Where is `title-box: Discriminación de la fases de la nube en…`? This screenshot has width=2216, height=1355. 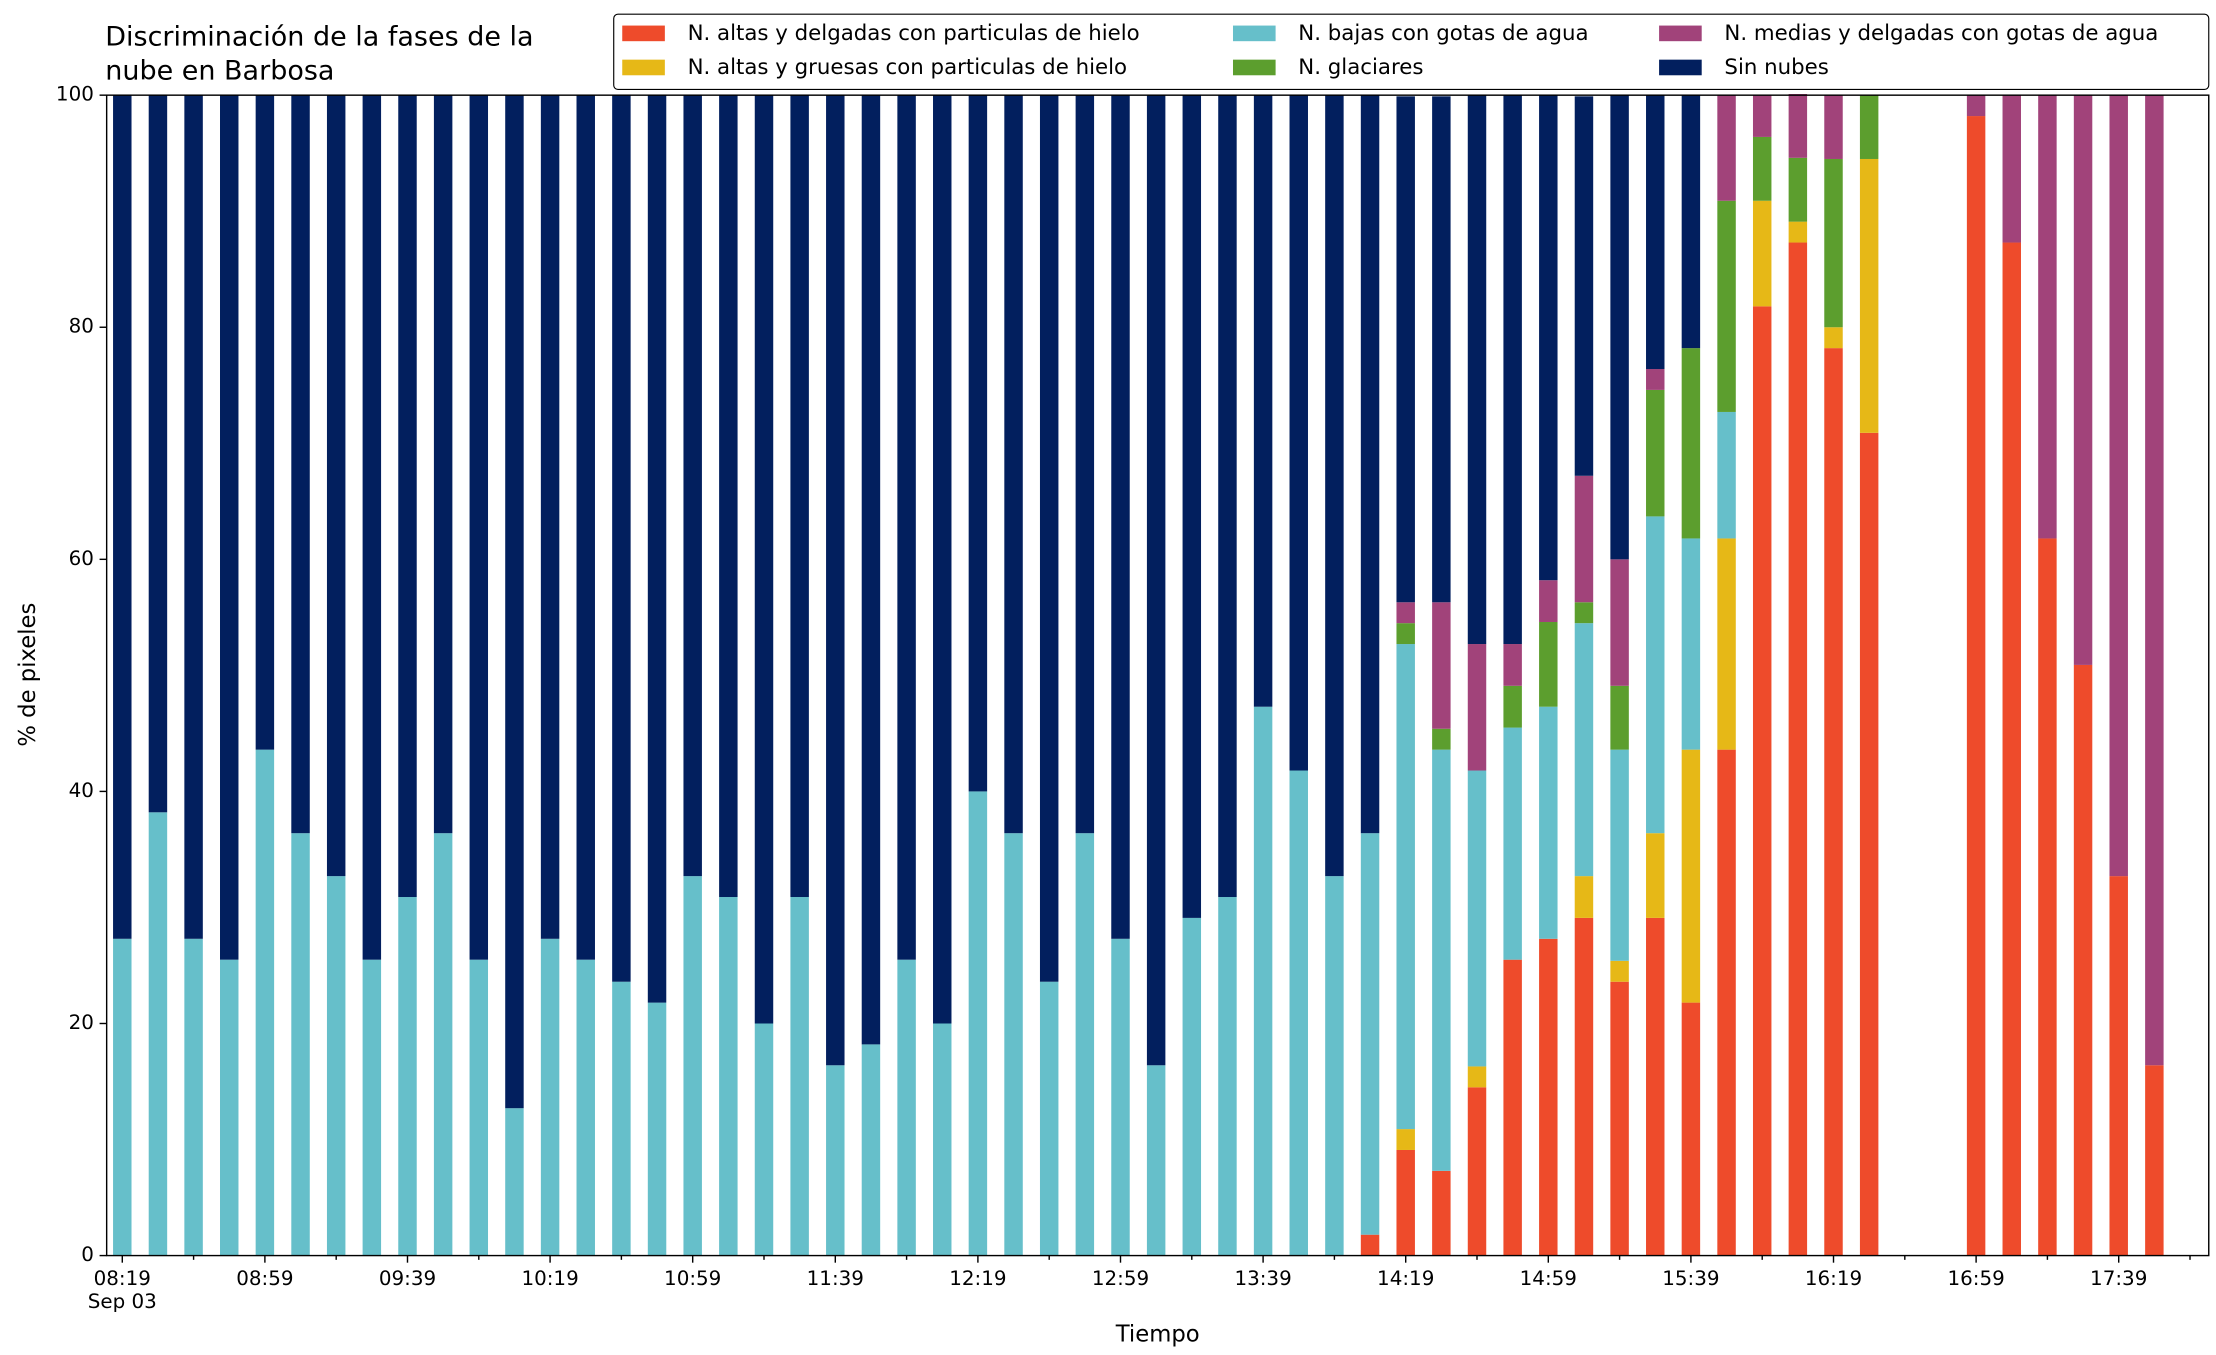 title-box: Discriminación de la fases de la nube en… is located at coordinates (319, 53).